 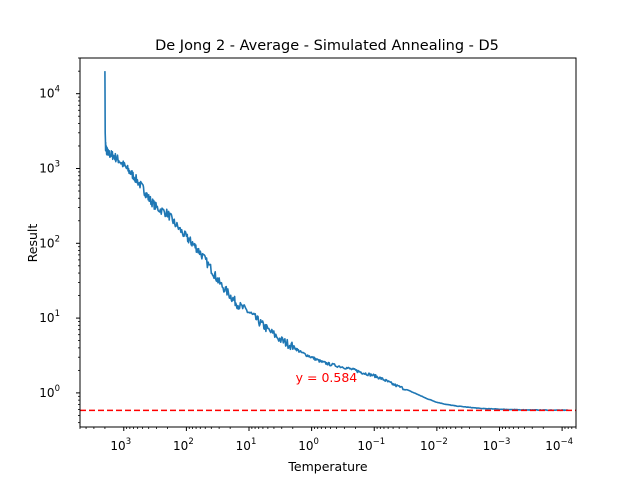 What do you see at coordinates (434, 445) in the screenshot?
I see `x-tick-label: 10⁻²` at bounding box center [434, 445].